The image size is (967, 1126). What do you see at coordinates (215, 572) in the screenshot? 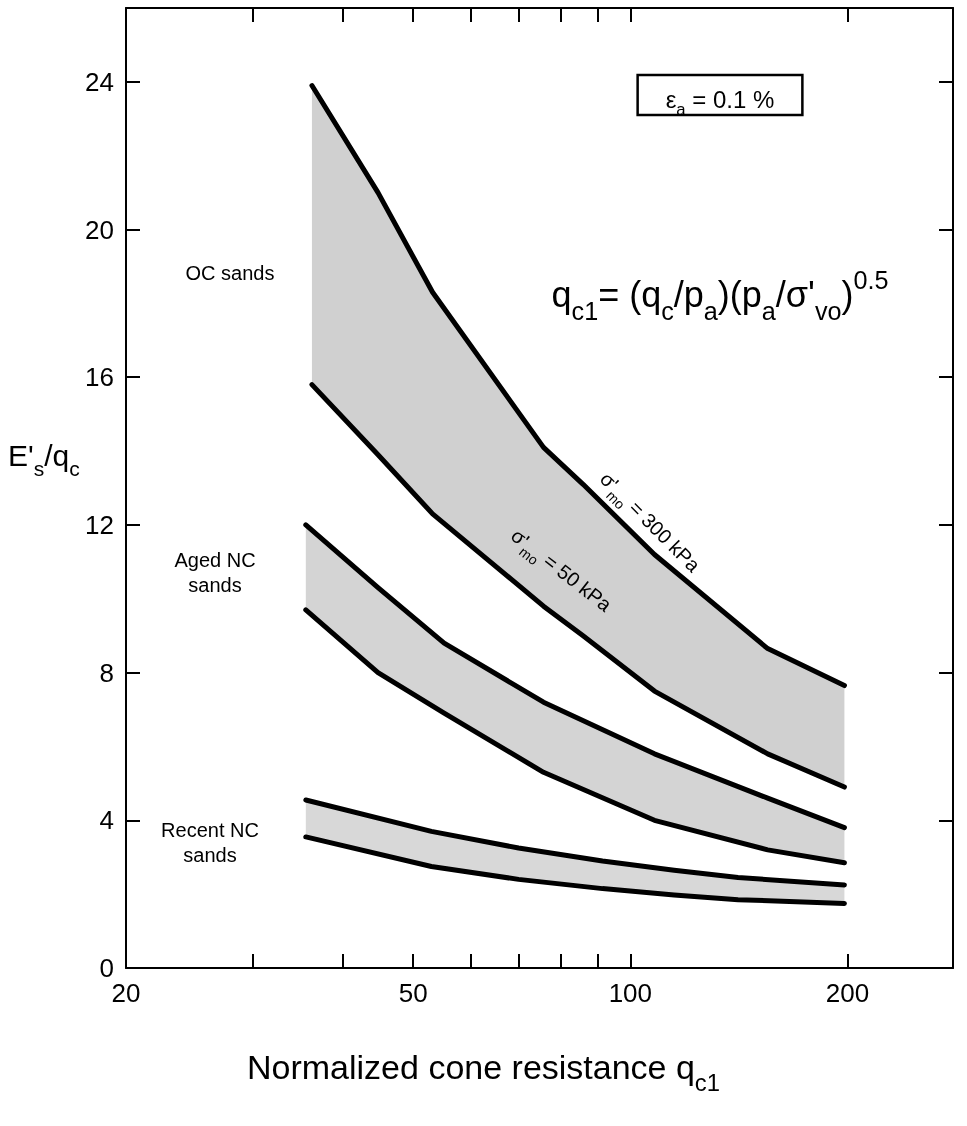
I see `annotation: Aged NC sands` at bounding box center [215, 572].